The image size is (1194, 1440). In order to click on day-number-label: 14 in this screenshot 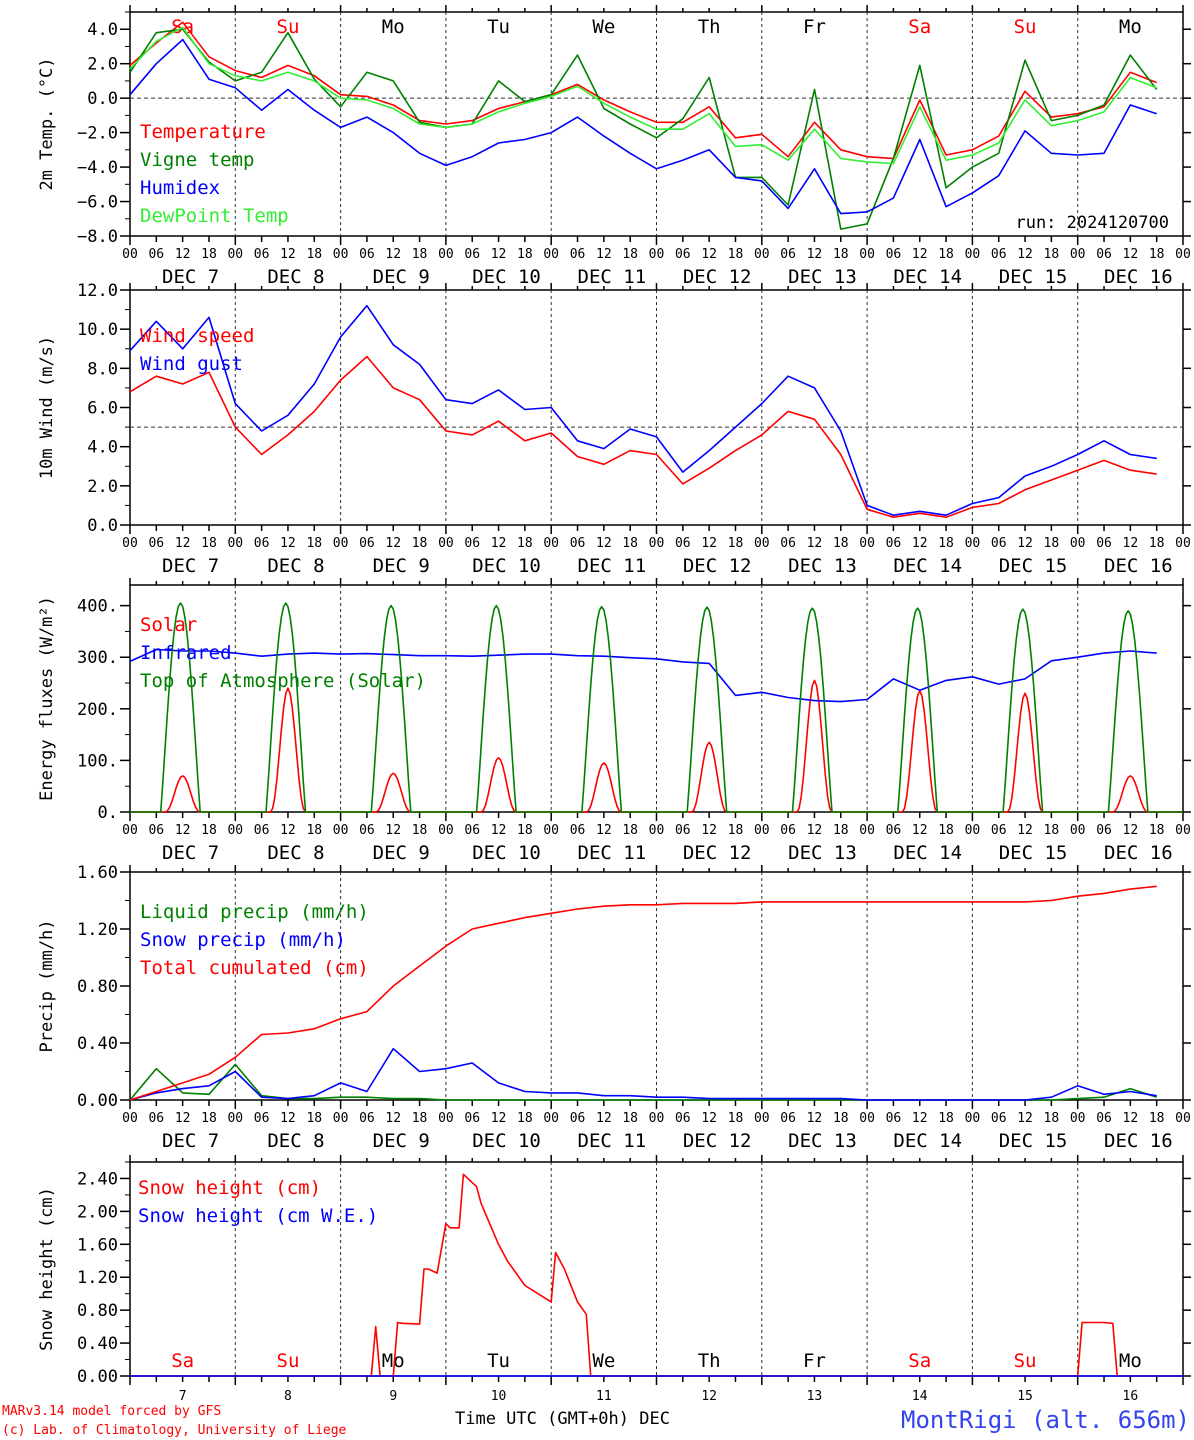, I will do `click(920, 1396)`.